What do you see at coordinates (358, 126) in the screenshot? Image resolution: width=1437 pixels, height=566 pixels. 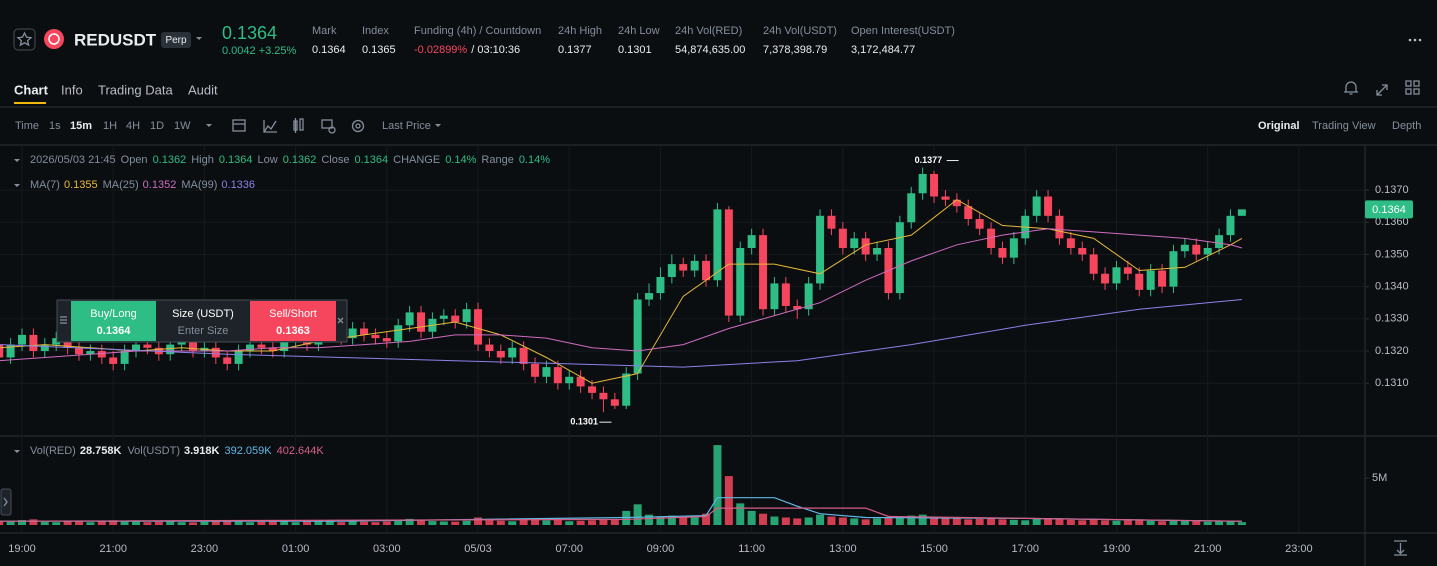 I see `depth-button` at bounding box center [358, 126].